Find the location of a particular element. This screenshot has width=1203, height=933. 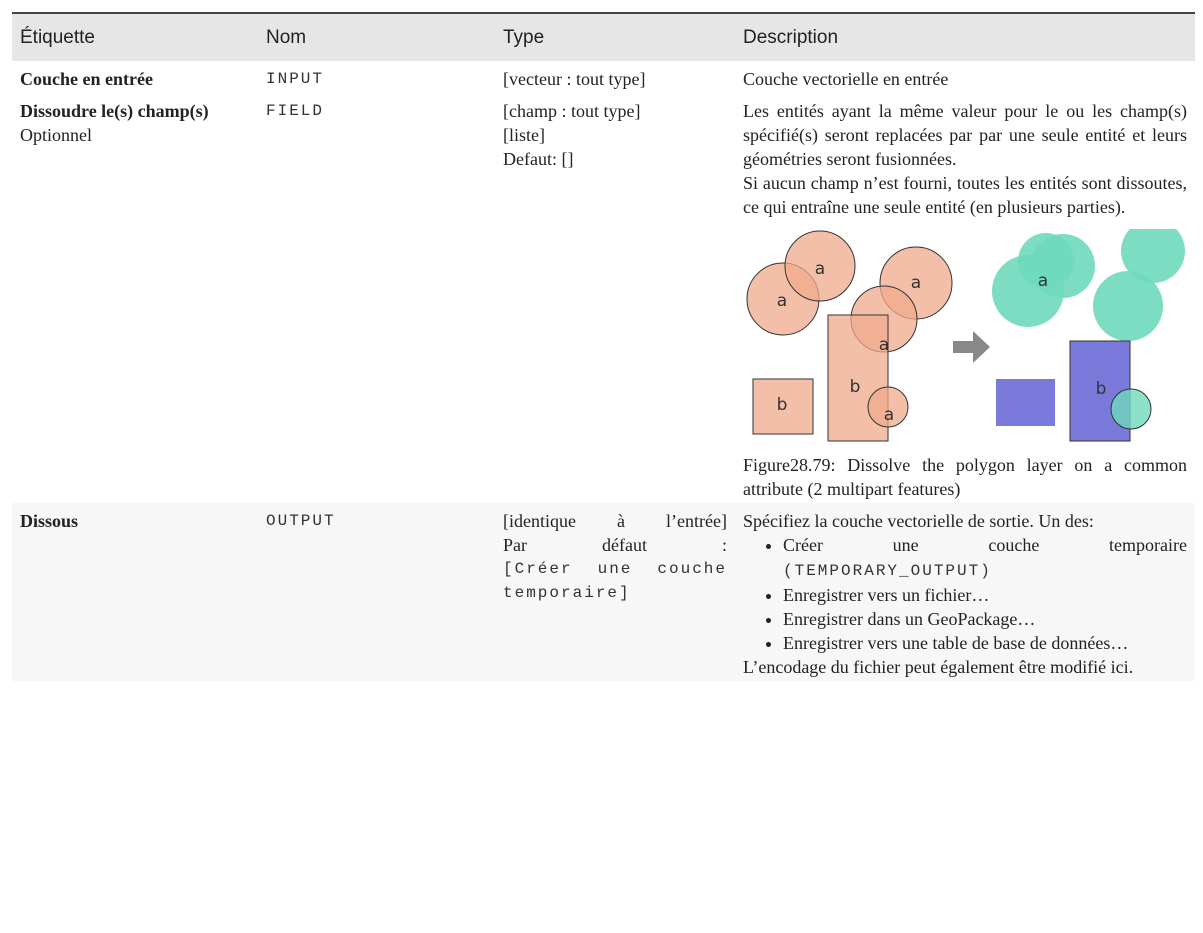

column-header: Nom is located at coordinates (376, 36).